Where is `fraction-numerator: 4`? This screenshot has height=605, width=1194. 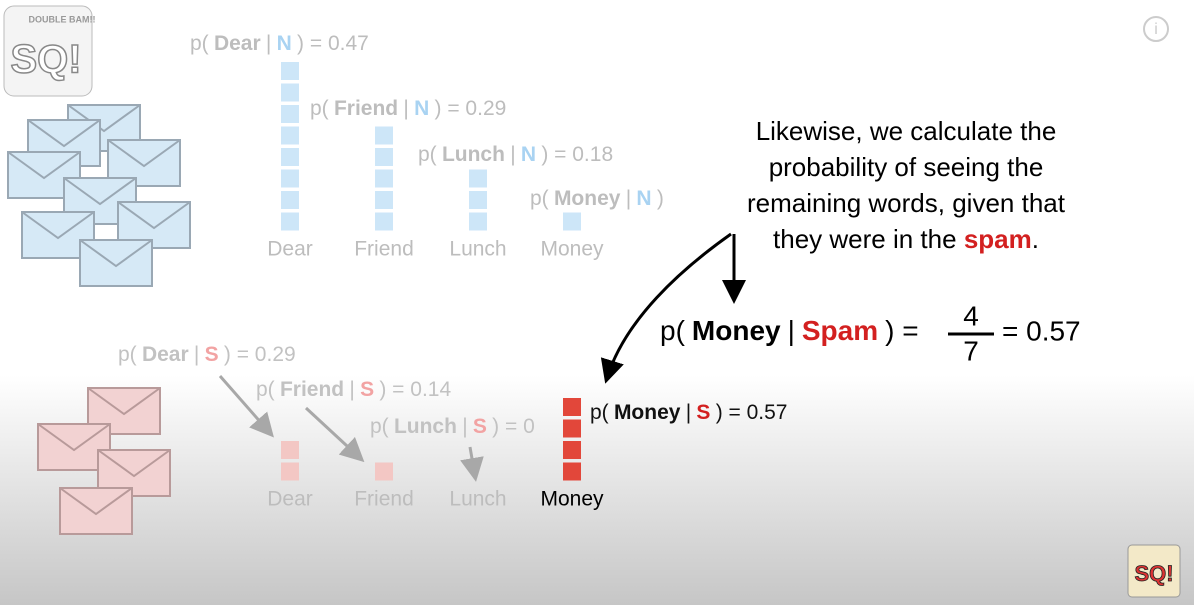 fraction-numerator: 4 is located at coordinates (971, 315).